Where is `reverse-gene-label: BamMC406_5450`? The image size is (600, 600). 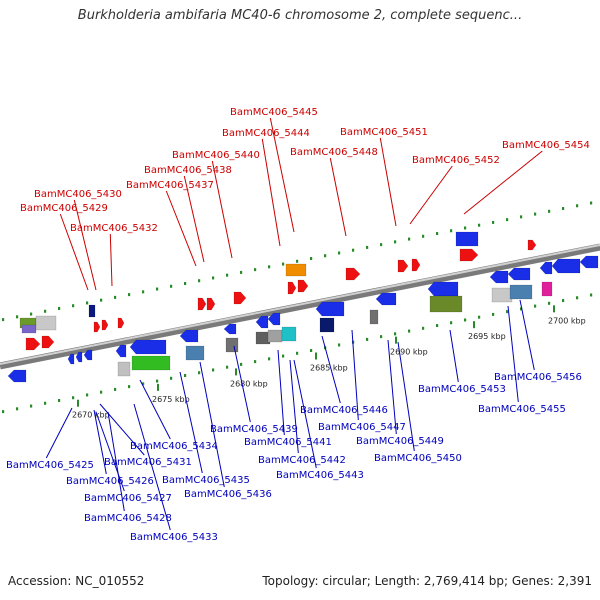 reverse-gene-label: BamMC406_5450 is located at coordinates (418, 458).